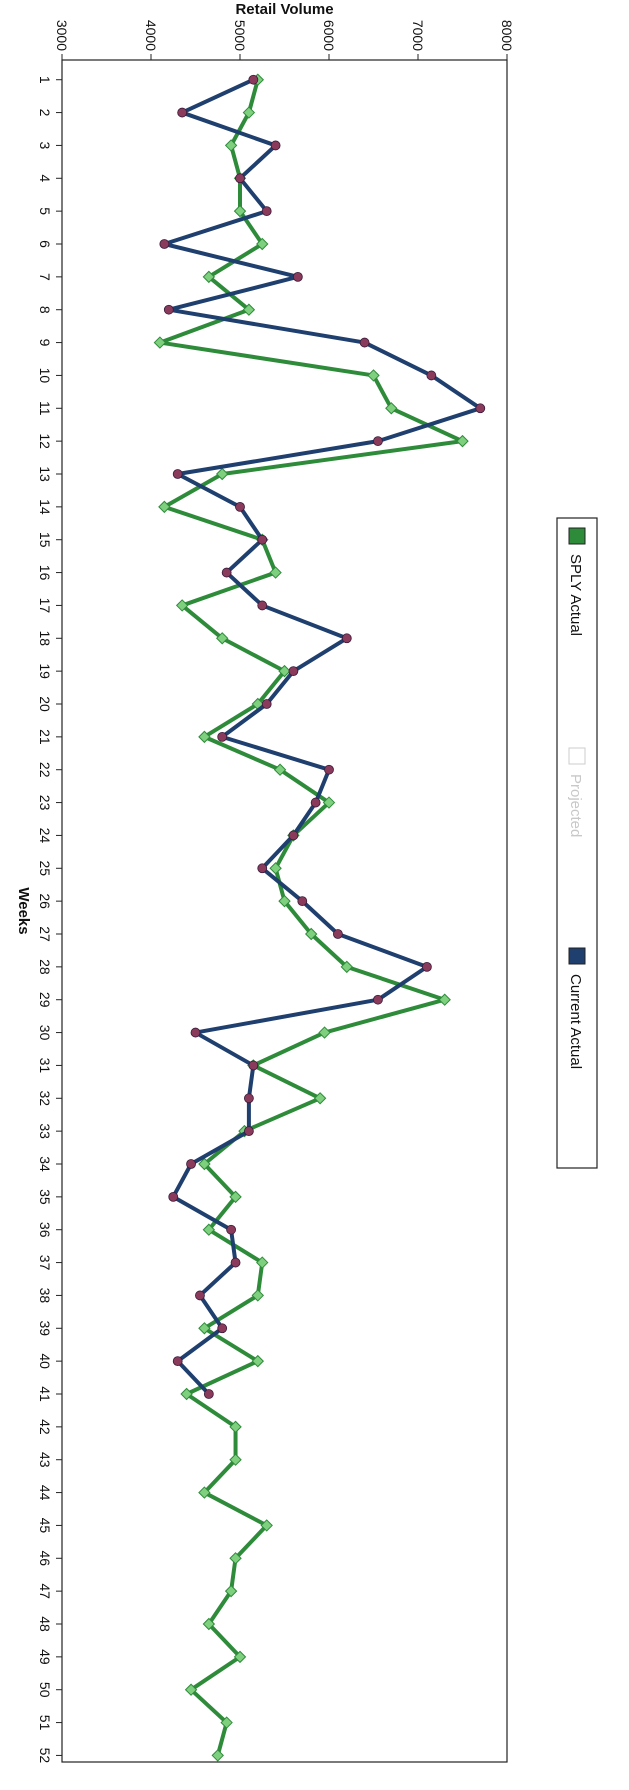 Image resolution: width=629 pixels, height=1790 pixels. I want to click on x-axis-title: Weeks, so click(23, 910).